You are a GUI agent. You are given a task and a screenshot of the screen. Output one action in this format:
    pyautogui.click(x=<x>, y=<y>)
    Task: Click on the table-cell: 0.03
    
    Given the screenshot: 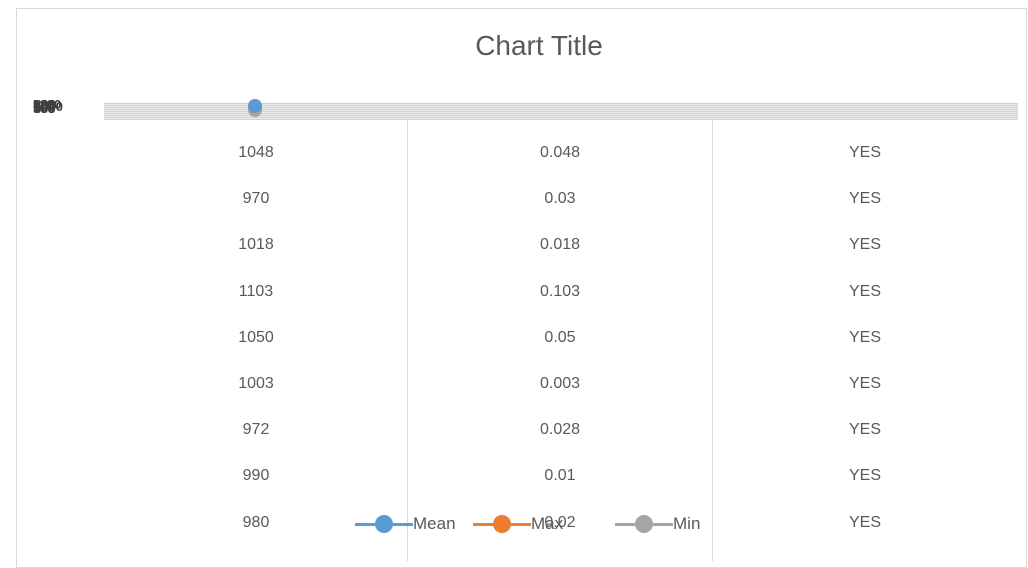 What is the action you would take?
    pyautogui.click(x=560, y=199)
    